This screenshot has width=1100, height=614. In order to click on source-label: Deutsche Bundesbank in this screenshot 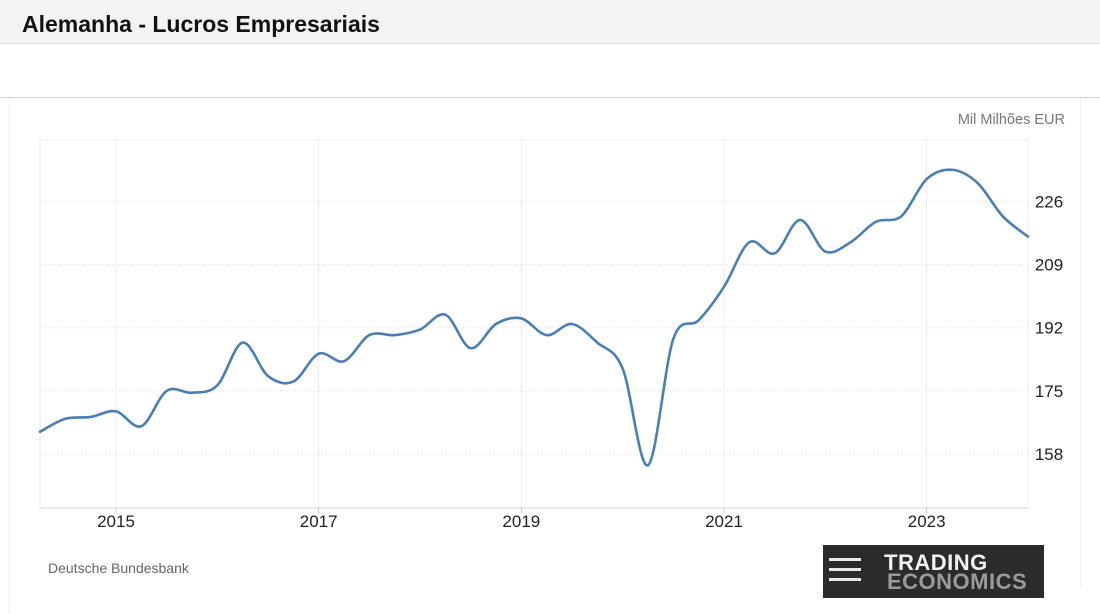, I will do `click(118, 568)`.